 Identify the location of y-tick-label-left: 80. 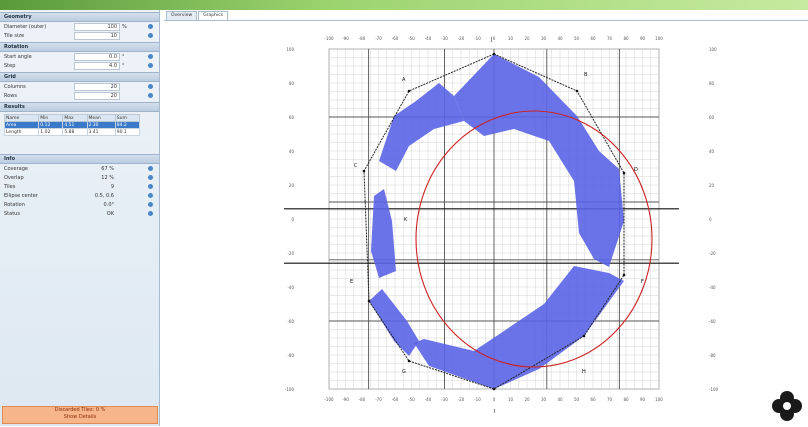
(292, 83).